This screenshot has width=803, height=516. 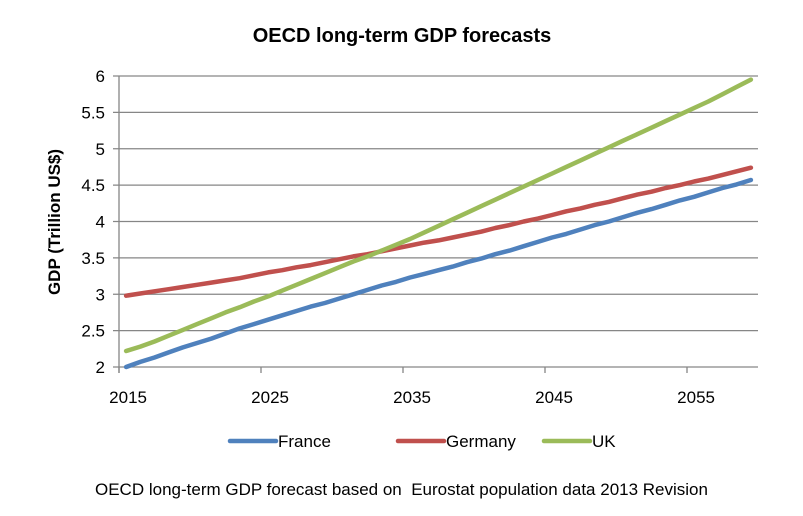 I want to click on chart-title: OECD long-term GDP forecasts, so click(x=402, y=36).